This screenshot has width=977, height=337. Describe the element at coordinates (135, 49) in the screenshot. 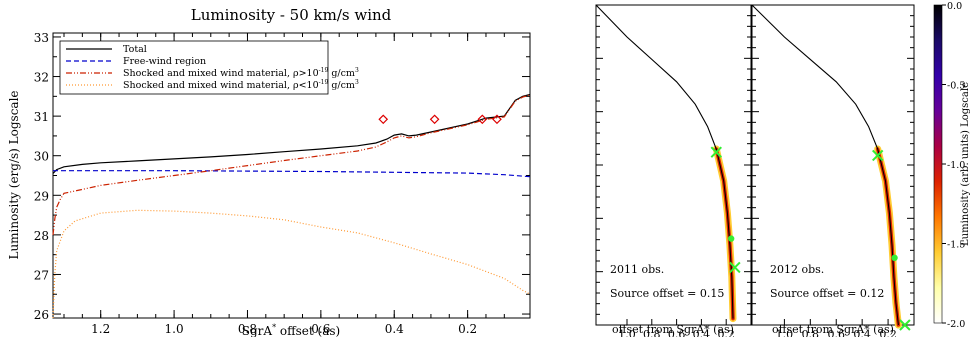

I see `legend-label-total: Total` at that location.